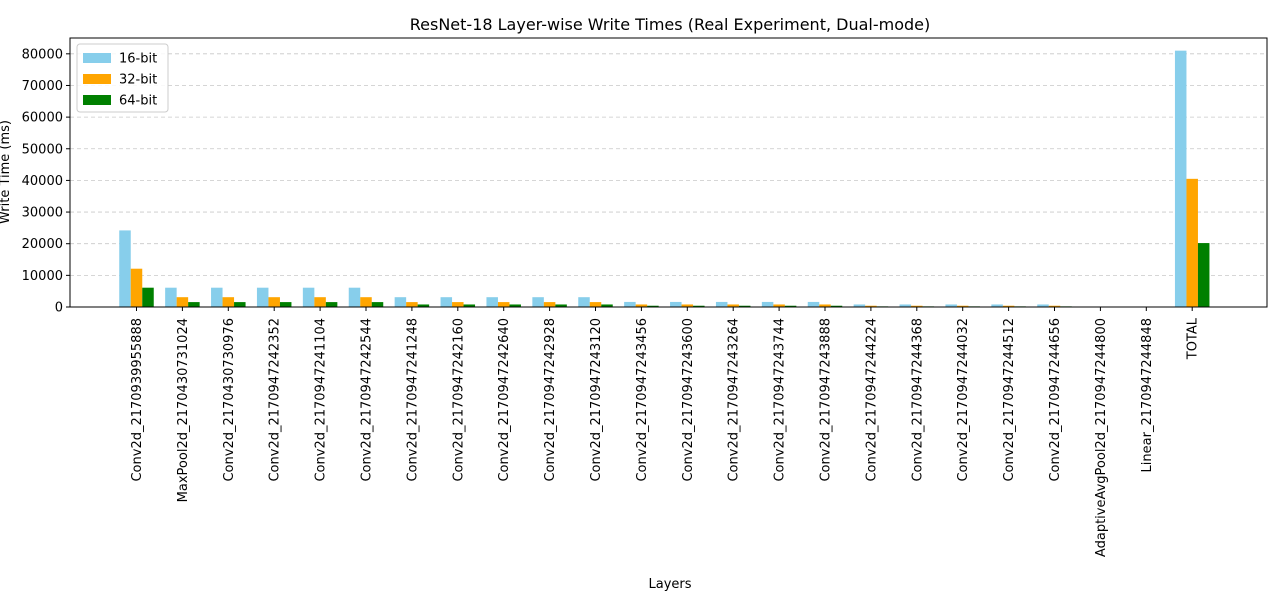  I want to click on x-tick-label: Conv2d_2170947242928, so click(550, 400).